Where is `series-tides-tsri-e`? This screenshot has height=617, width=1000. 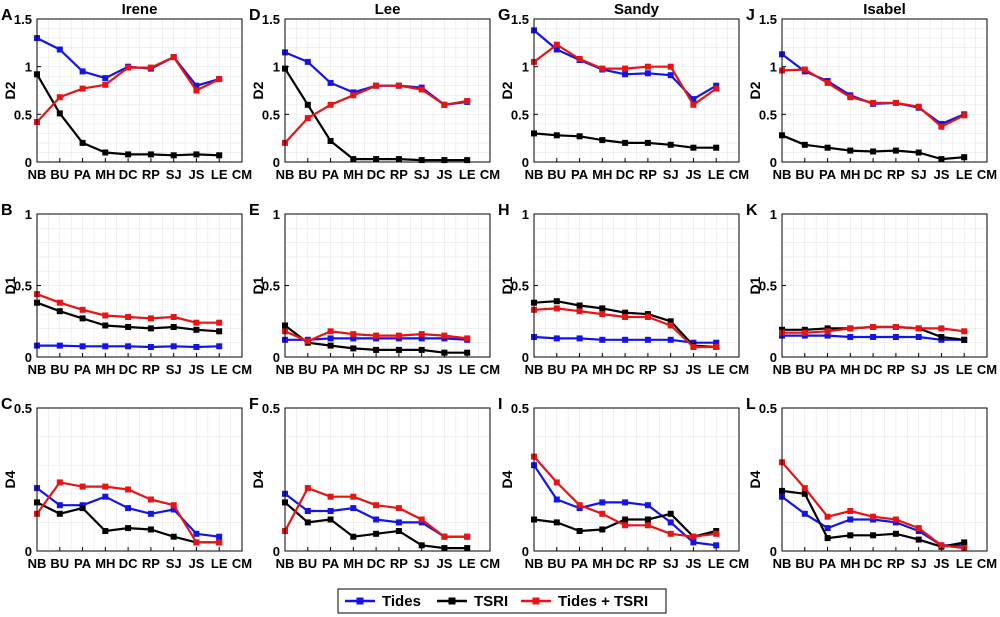 series-tides-tsri-e is located at coordinates (376, 336).